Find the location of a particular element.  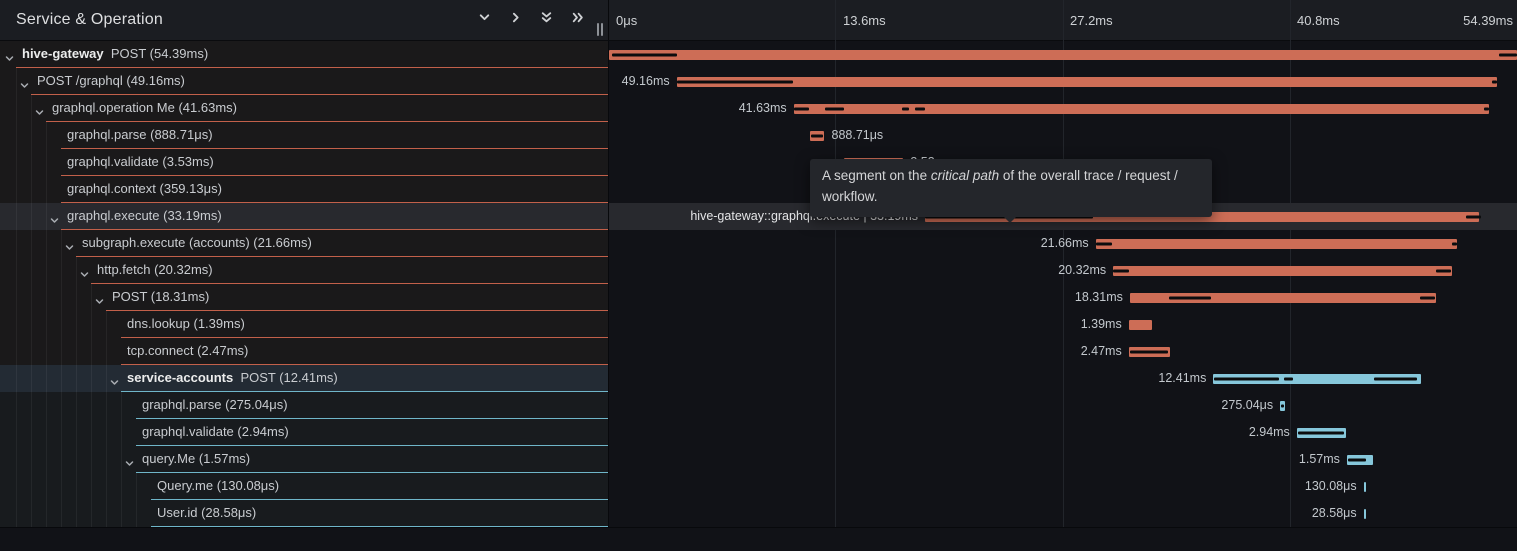

span-row: query.Me (1.57ms) 1.57ms is located at coordinates (758, 459).